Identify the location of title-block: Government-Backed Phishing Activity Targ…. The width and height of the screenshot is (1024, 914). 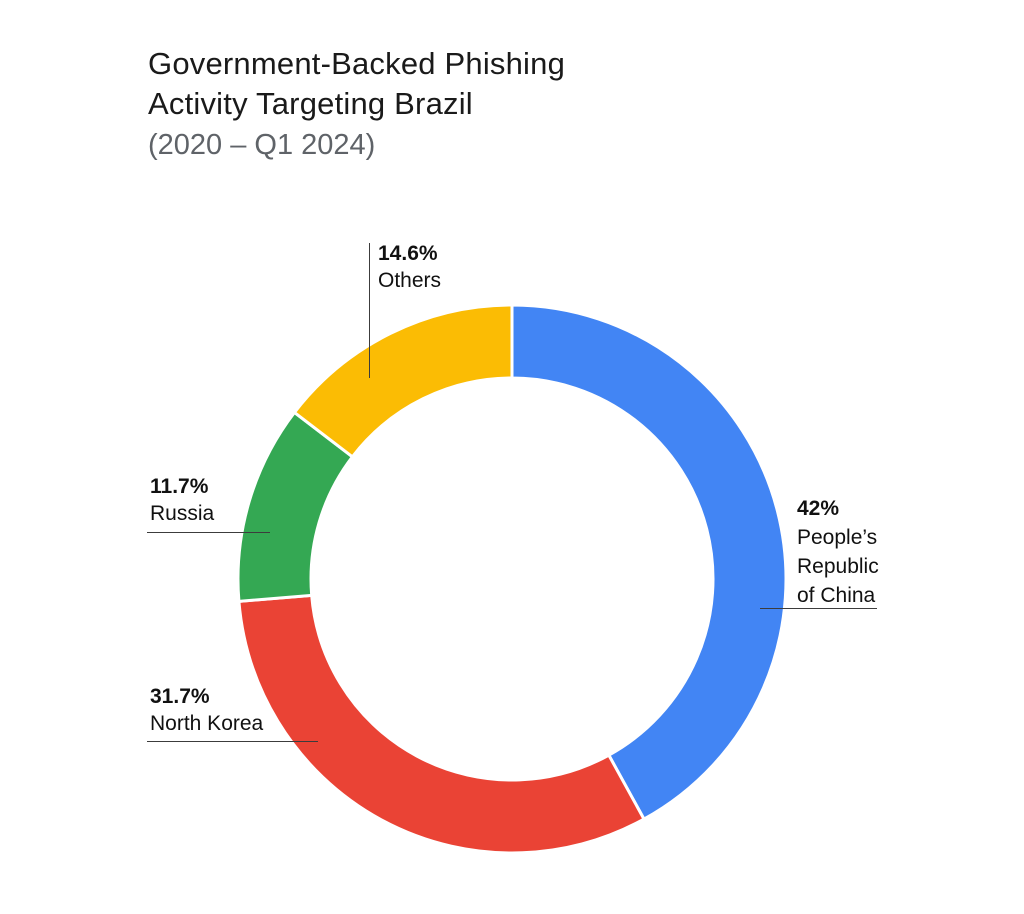
(356, 104).